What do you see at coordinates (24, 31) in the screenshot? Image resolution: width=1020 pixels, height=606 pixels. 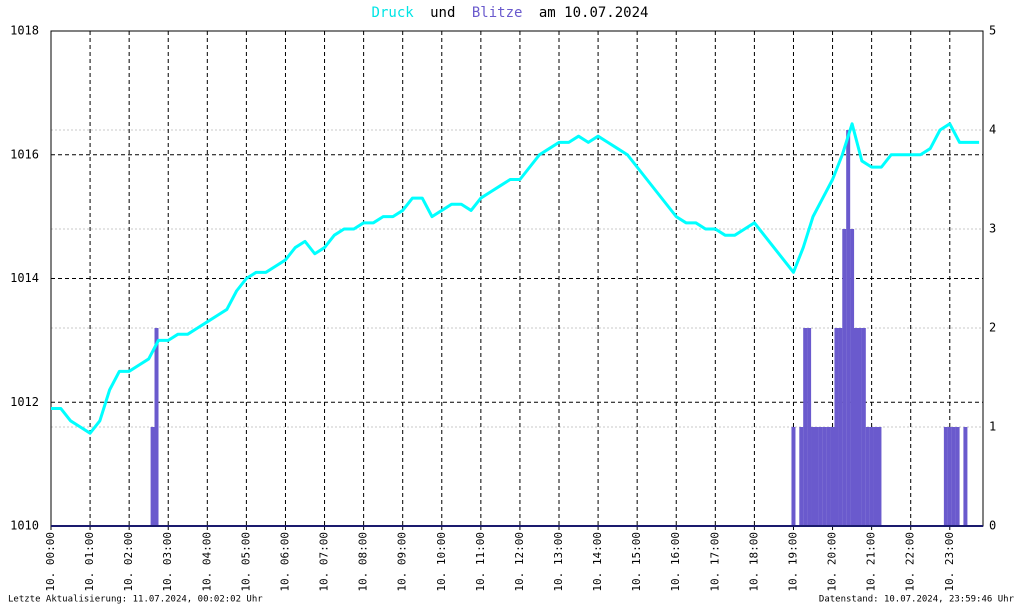 I see `y-tick-label: 1018` at bounding box center [24, 31].